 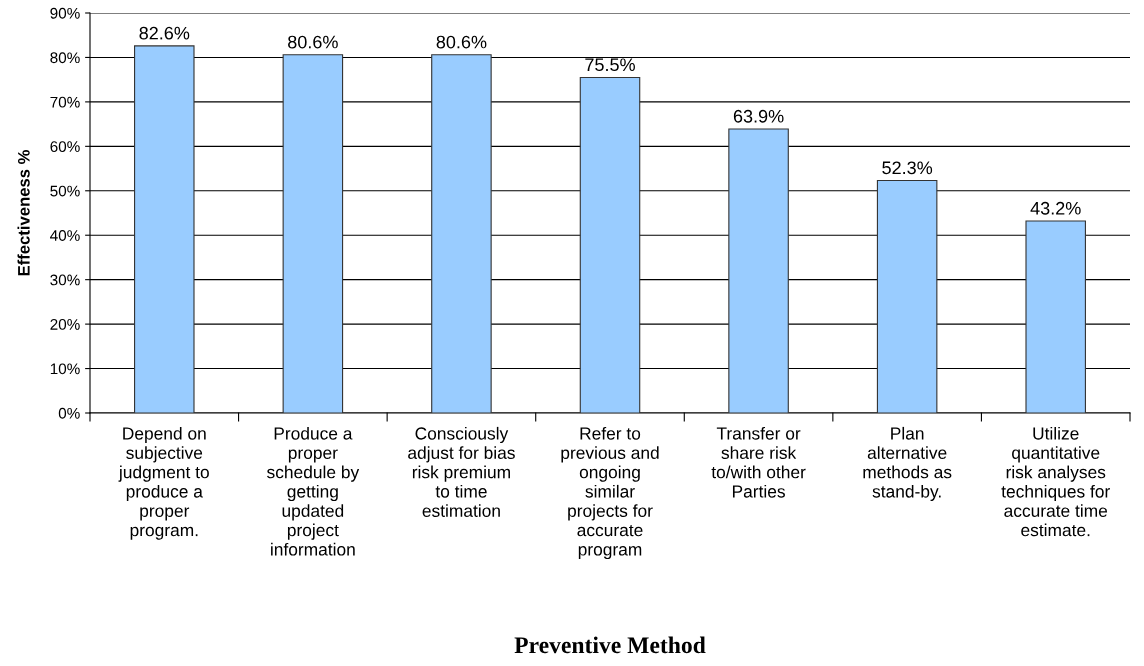 What do you see at coordinates (907, 168) in the screenshot?
I see `data-label: 52.3%` at bounding box center [907, 168].